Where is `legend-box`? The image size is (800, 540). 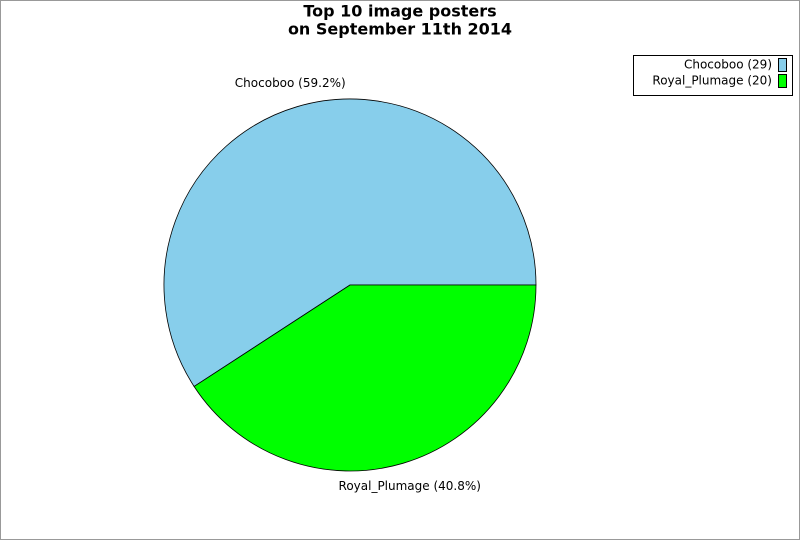 legend-box is located at coordinates (713, 75).